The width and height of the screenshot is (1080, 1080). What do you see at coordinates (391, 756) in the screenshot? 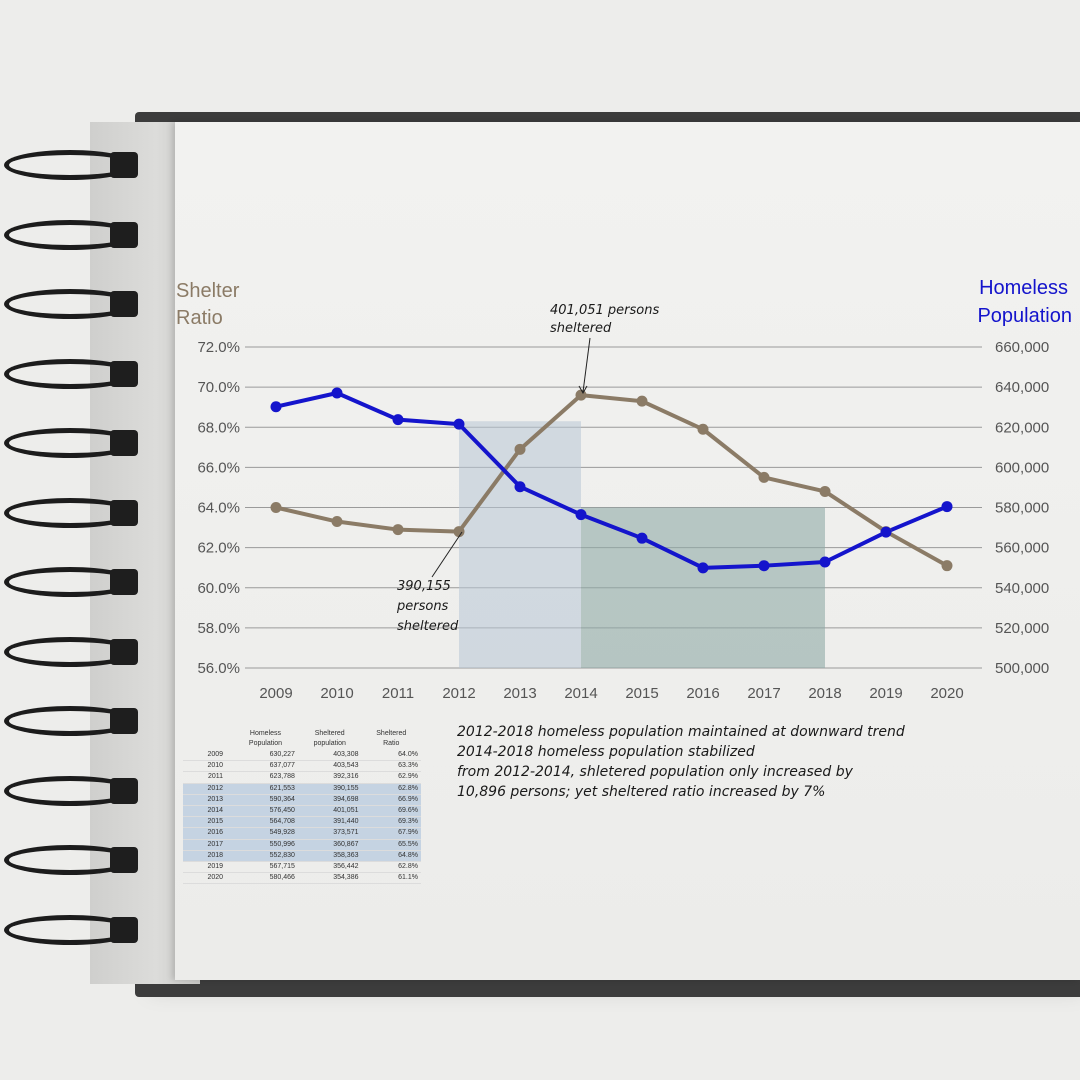
I see `table-cell: 64.0%` at bounding box center [391, 756].